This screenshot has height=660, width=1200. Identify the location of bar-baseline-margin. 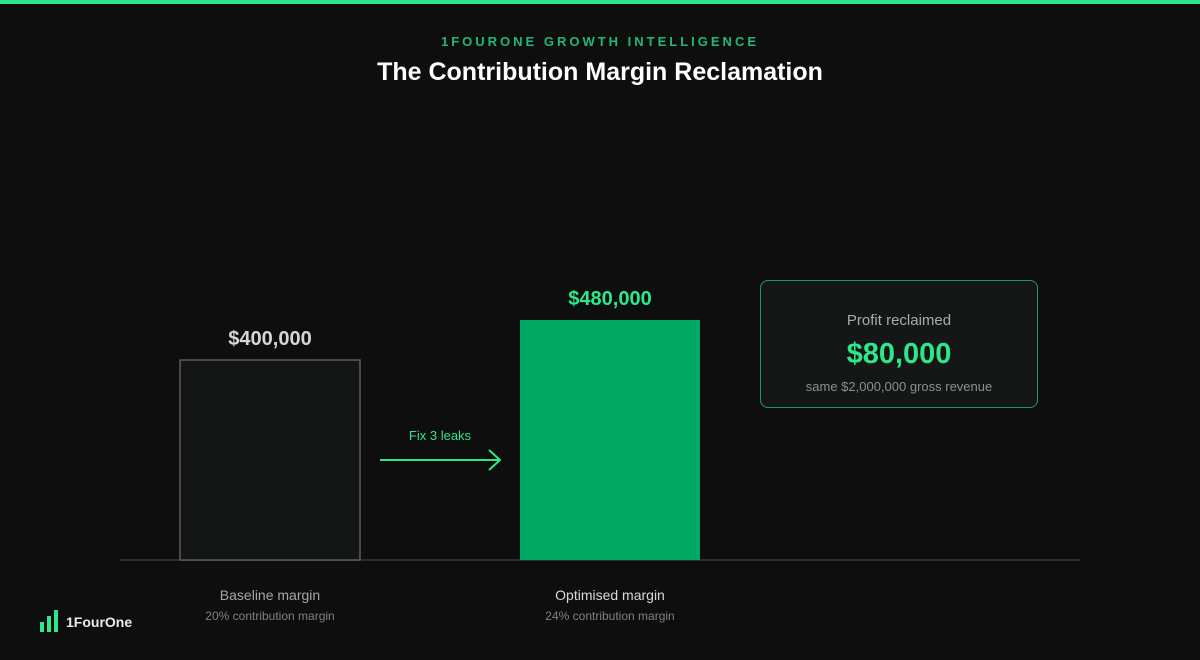
(270, 460).